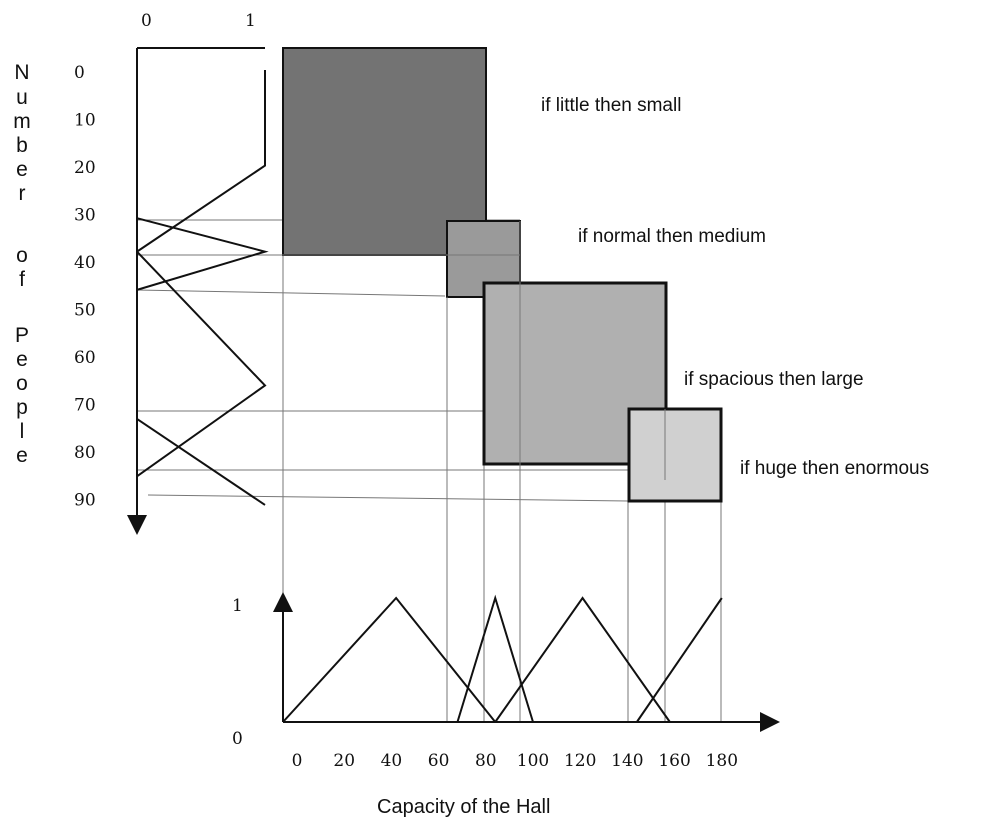 This screenshot has width=996, height=826. I want to click on capacity-mf-large, so click(582, 659).